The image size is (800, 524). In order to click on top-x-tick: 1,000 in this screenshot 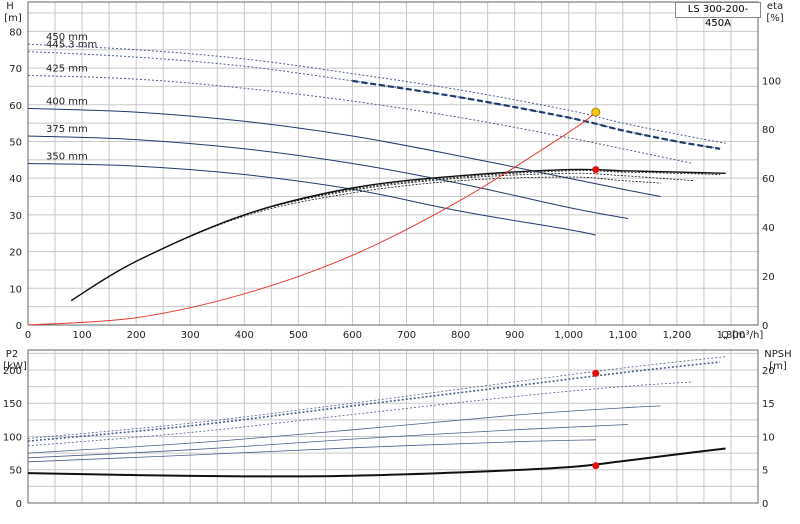, I will do `click(568, 335)`.